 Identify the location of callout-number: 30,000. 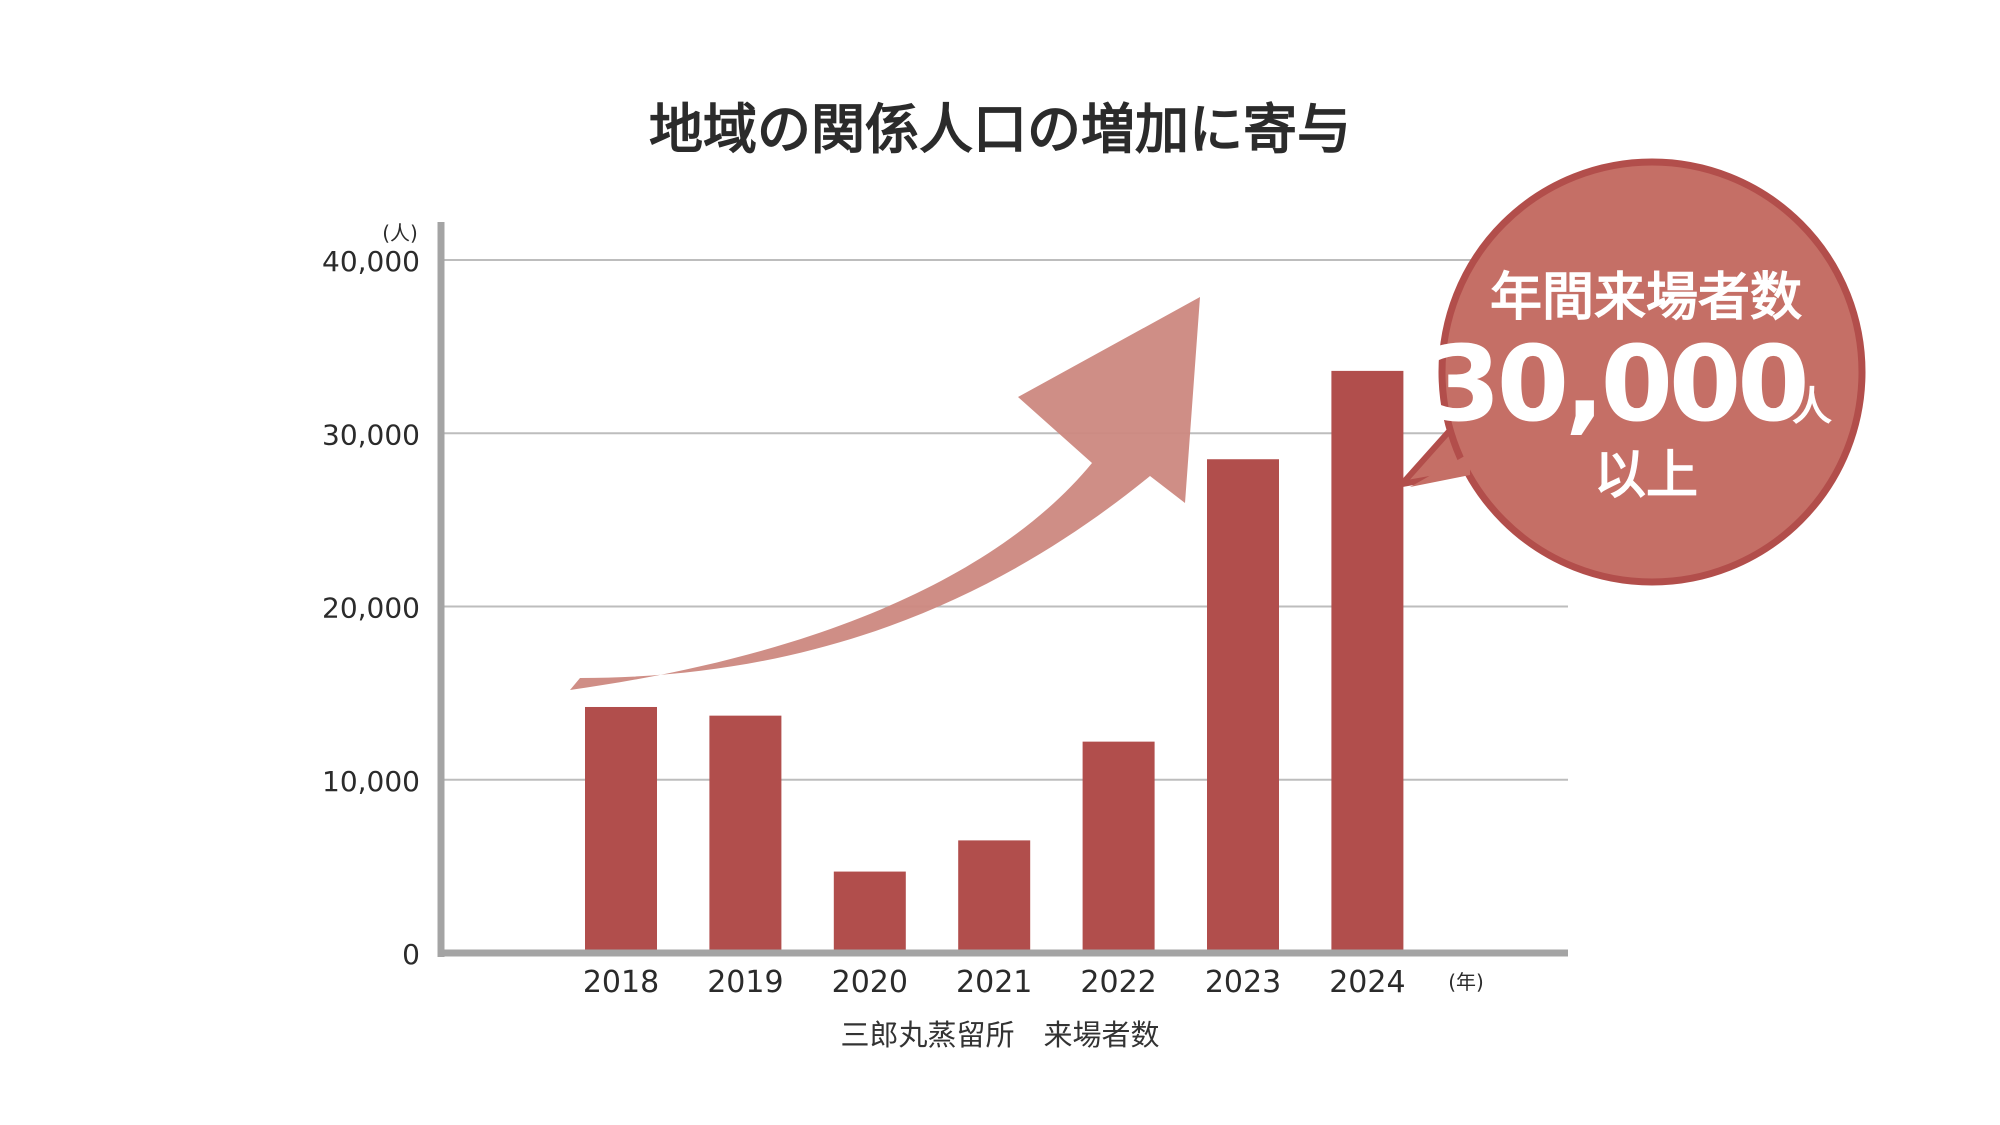
(1616, 384).